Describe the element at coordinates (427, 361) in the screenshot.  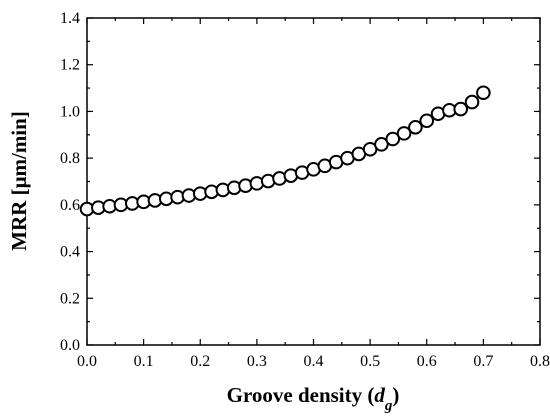
I see `x-tick-label: 0.6` at that location.